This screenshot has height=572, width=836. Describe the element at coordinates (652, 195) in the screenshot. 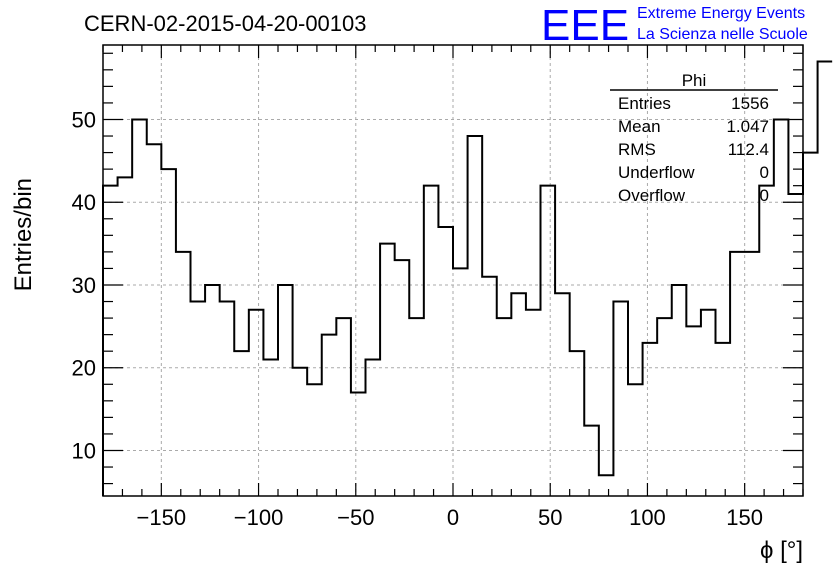

I see `stats-row-label: Overflow` at that location.